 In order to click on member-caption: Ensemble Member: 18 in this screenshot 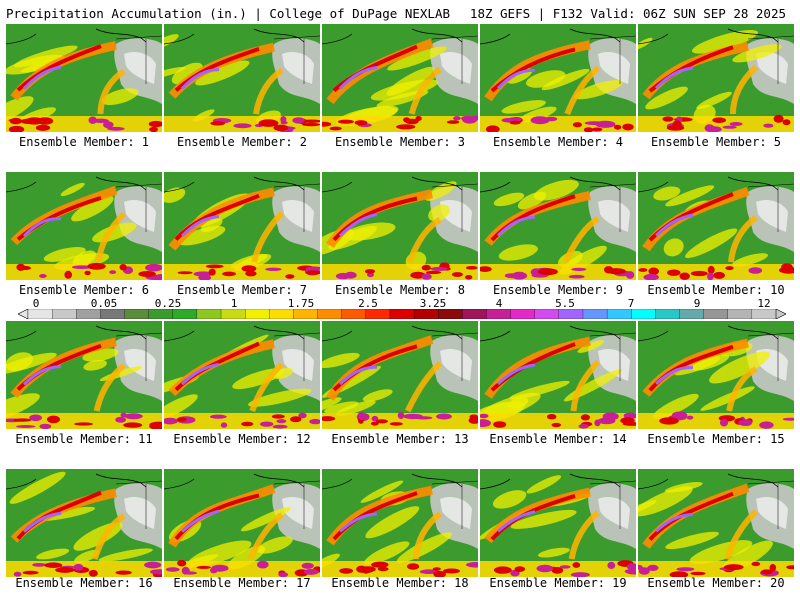, I will do `click(400, 583)`.